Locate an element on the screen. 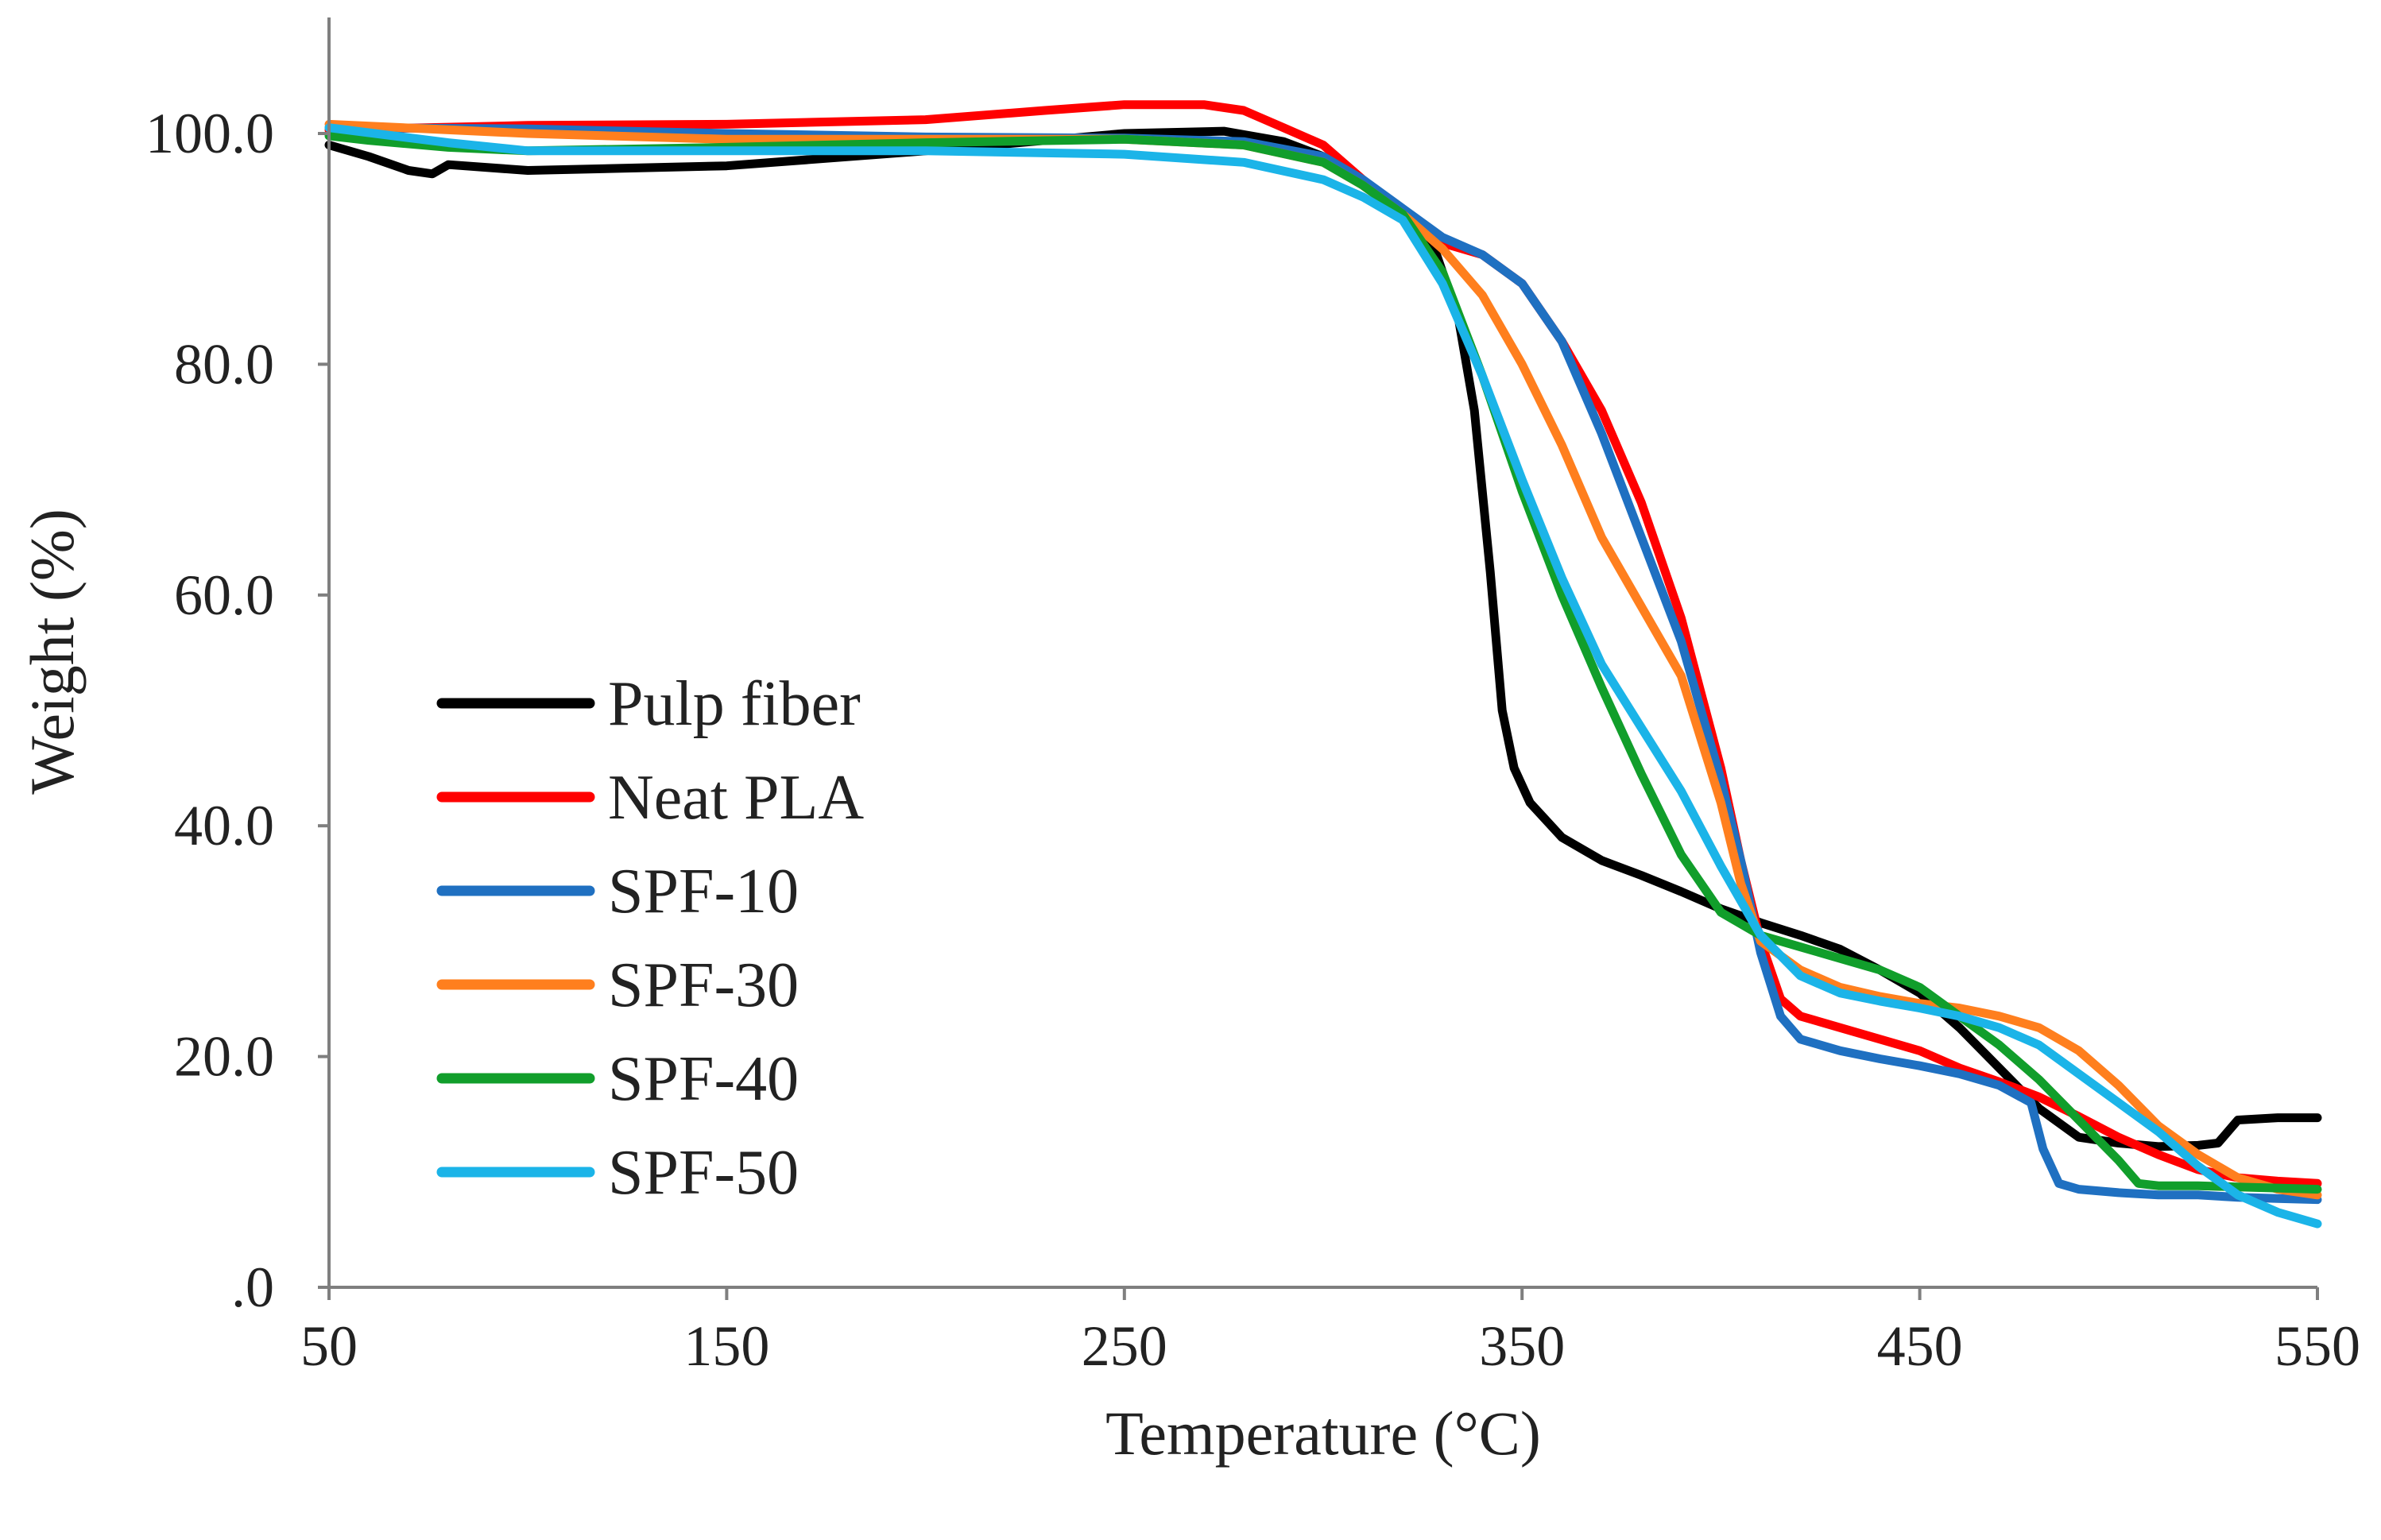 The width and height of the screenshot is (2381, 1540). y-axis-title: Weight (%) is located at coordinates (52, 652).